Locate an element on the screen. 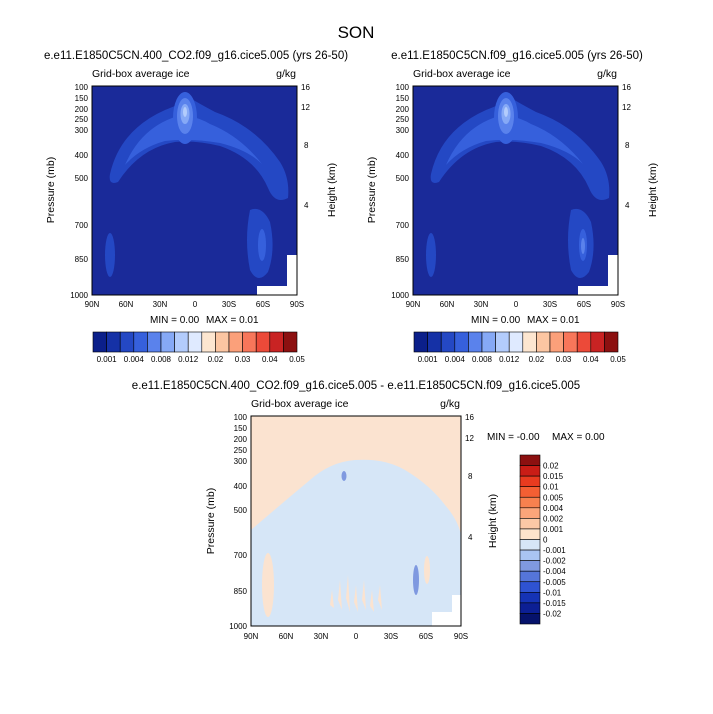 Image resolution: width=713 pixels, height=714 pixels. x-tick-label: 0 is located at coordinates (516, 304).